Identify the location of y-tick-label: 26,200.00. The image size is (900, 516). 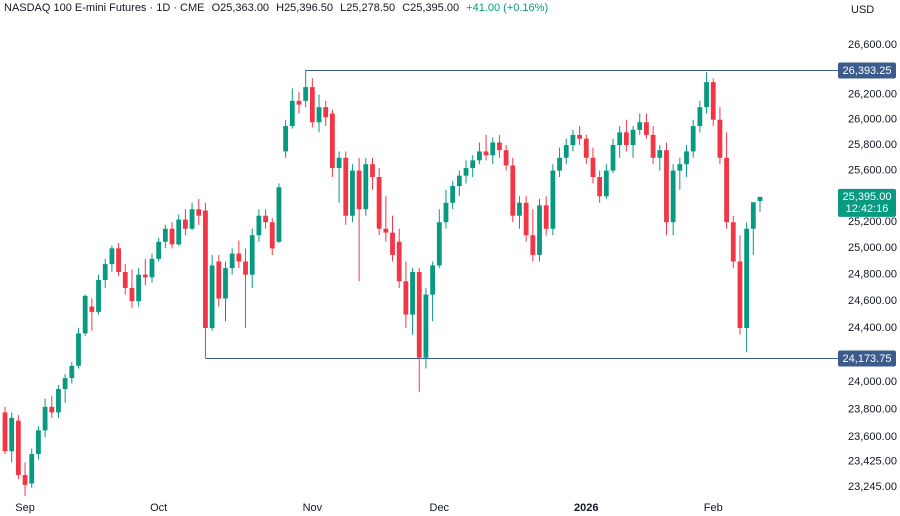
(872, 95).